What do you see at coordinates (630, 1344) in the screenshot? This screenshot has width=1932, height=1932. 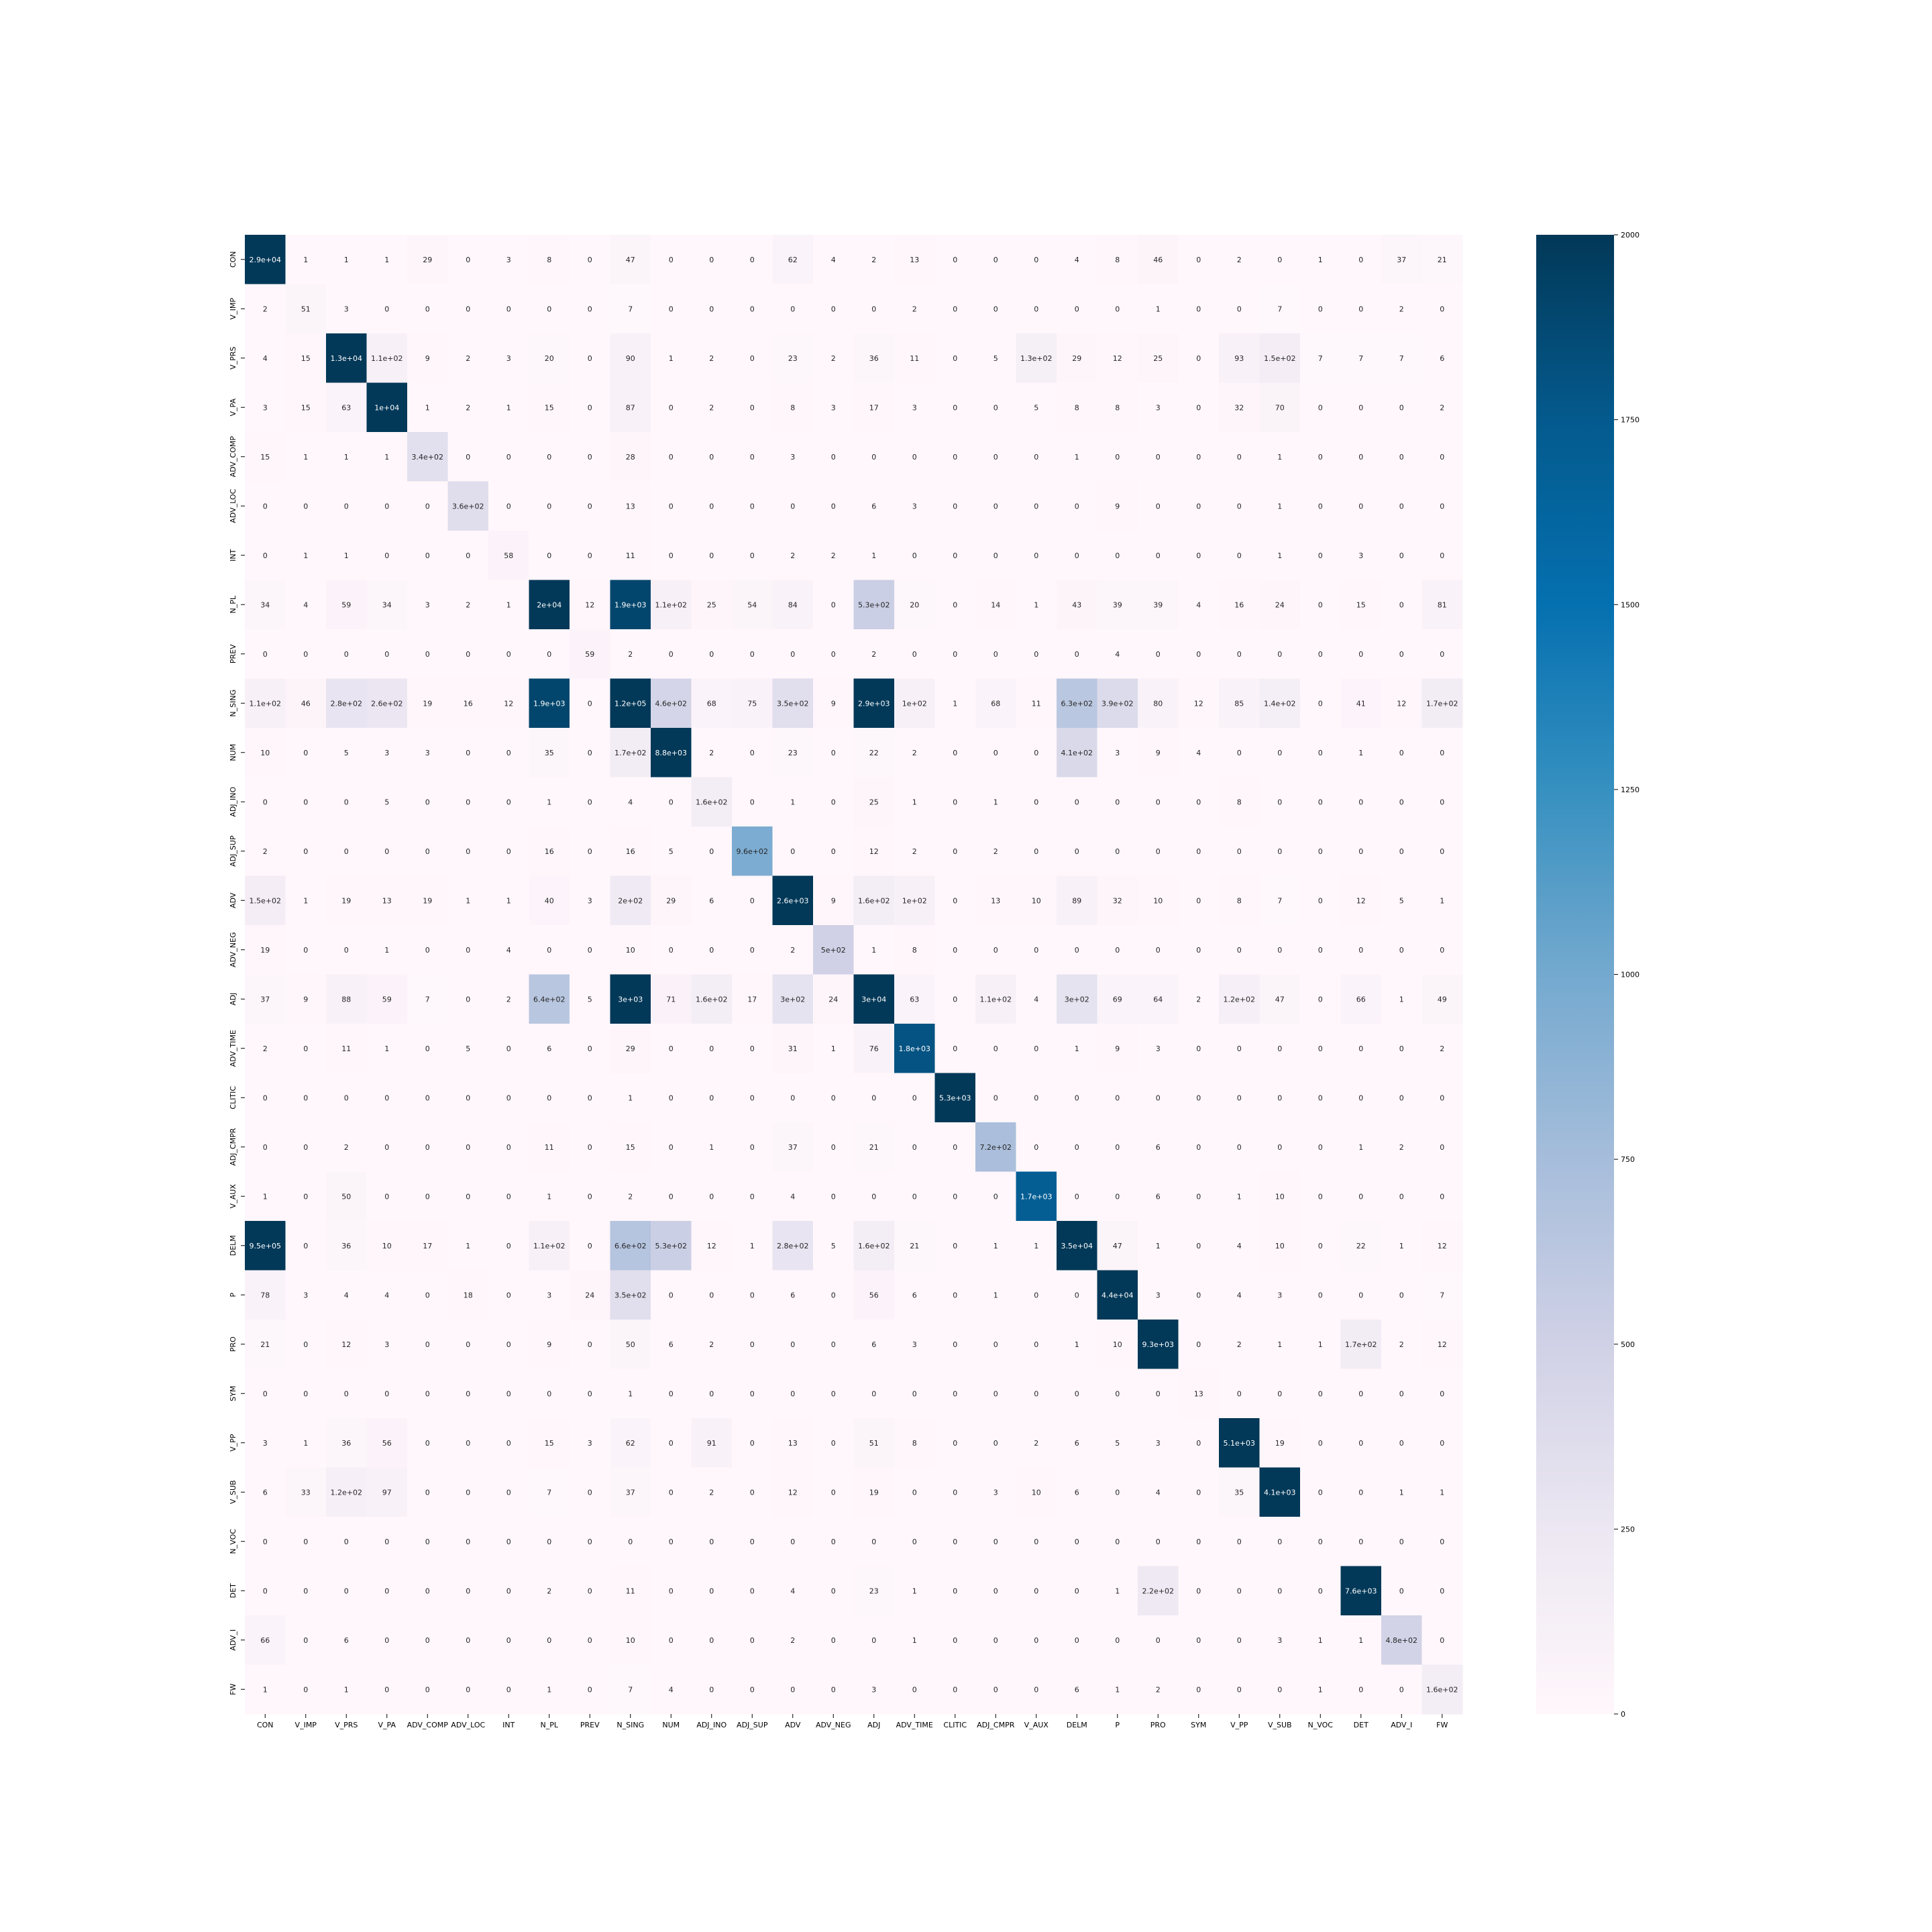 I see `cell-value-label: 50` at bounding box center [630, 1344].